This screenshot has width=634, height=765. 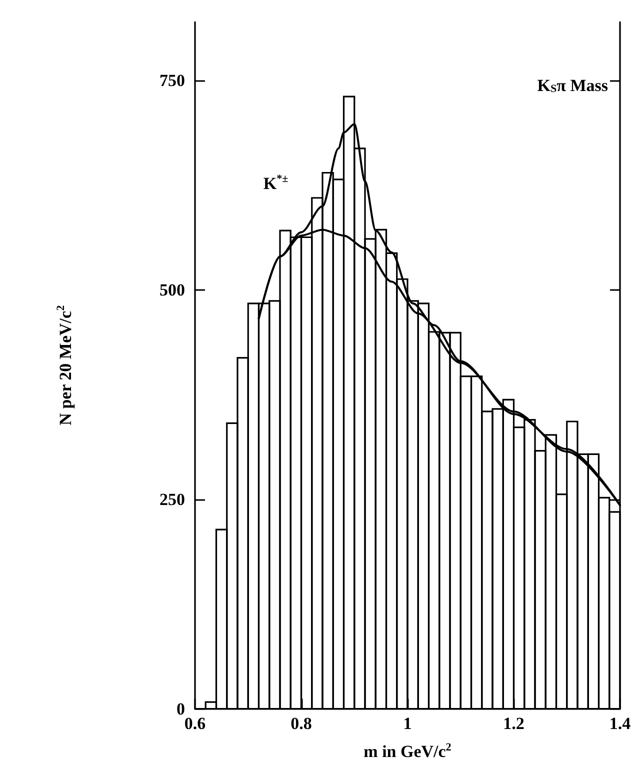 What do you see at coordinates (172, 499) in the screenshot?
I see `y-tick-label: 250` at bounding box center [172, 499].